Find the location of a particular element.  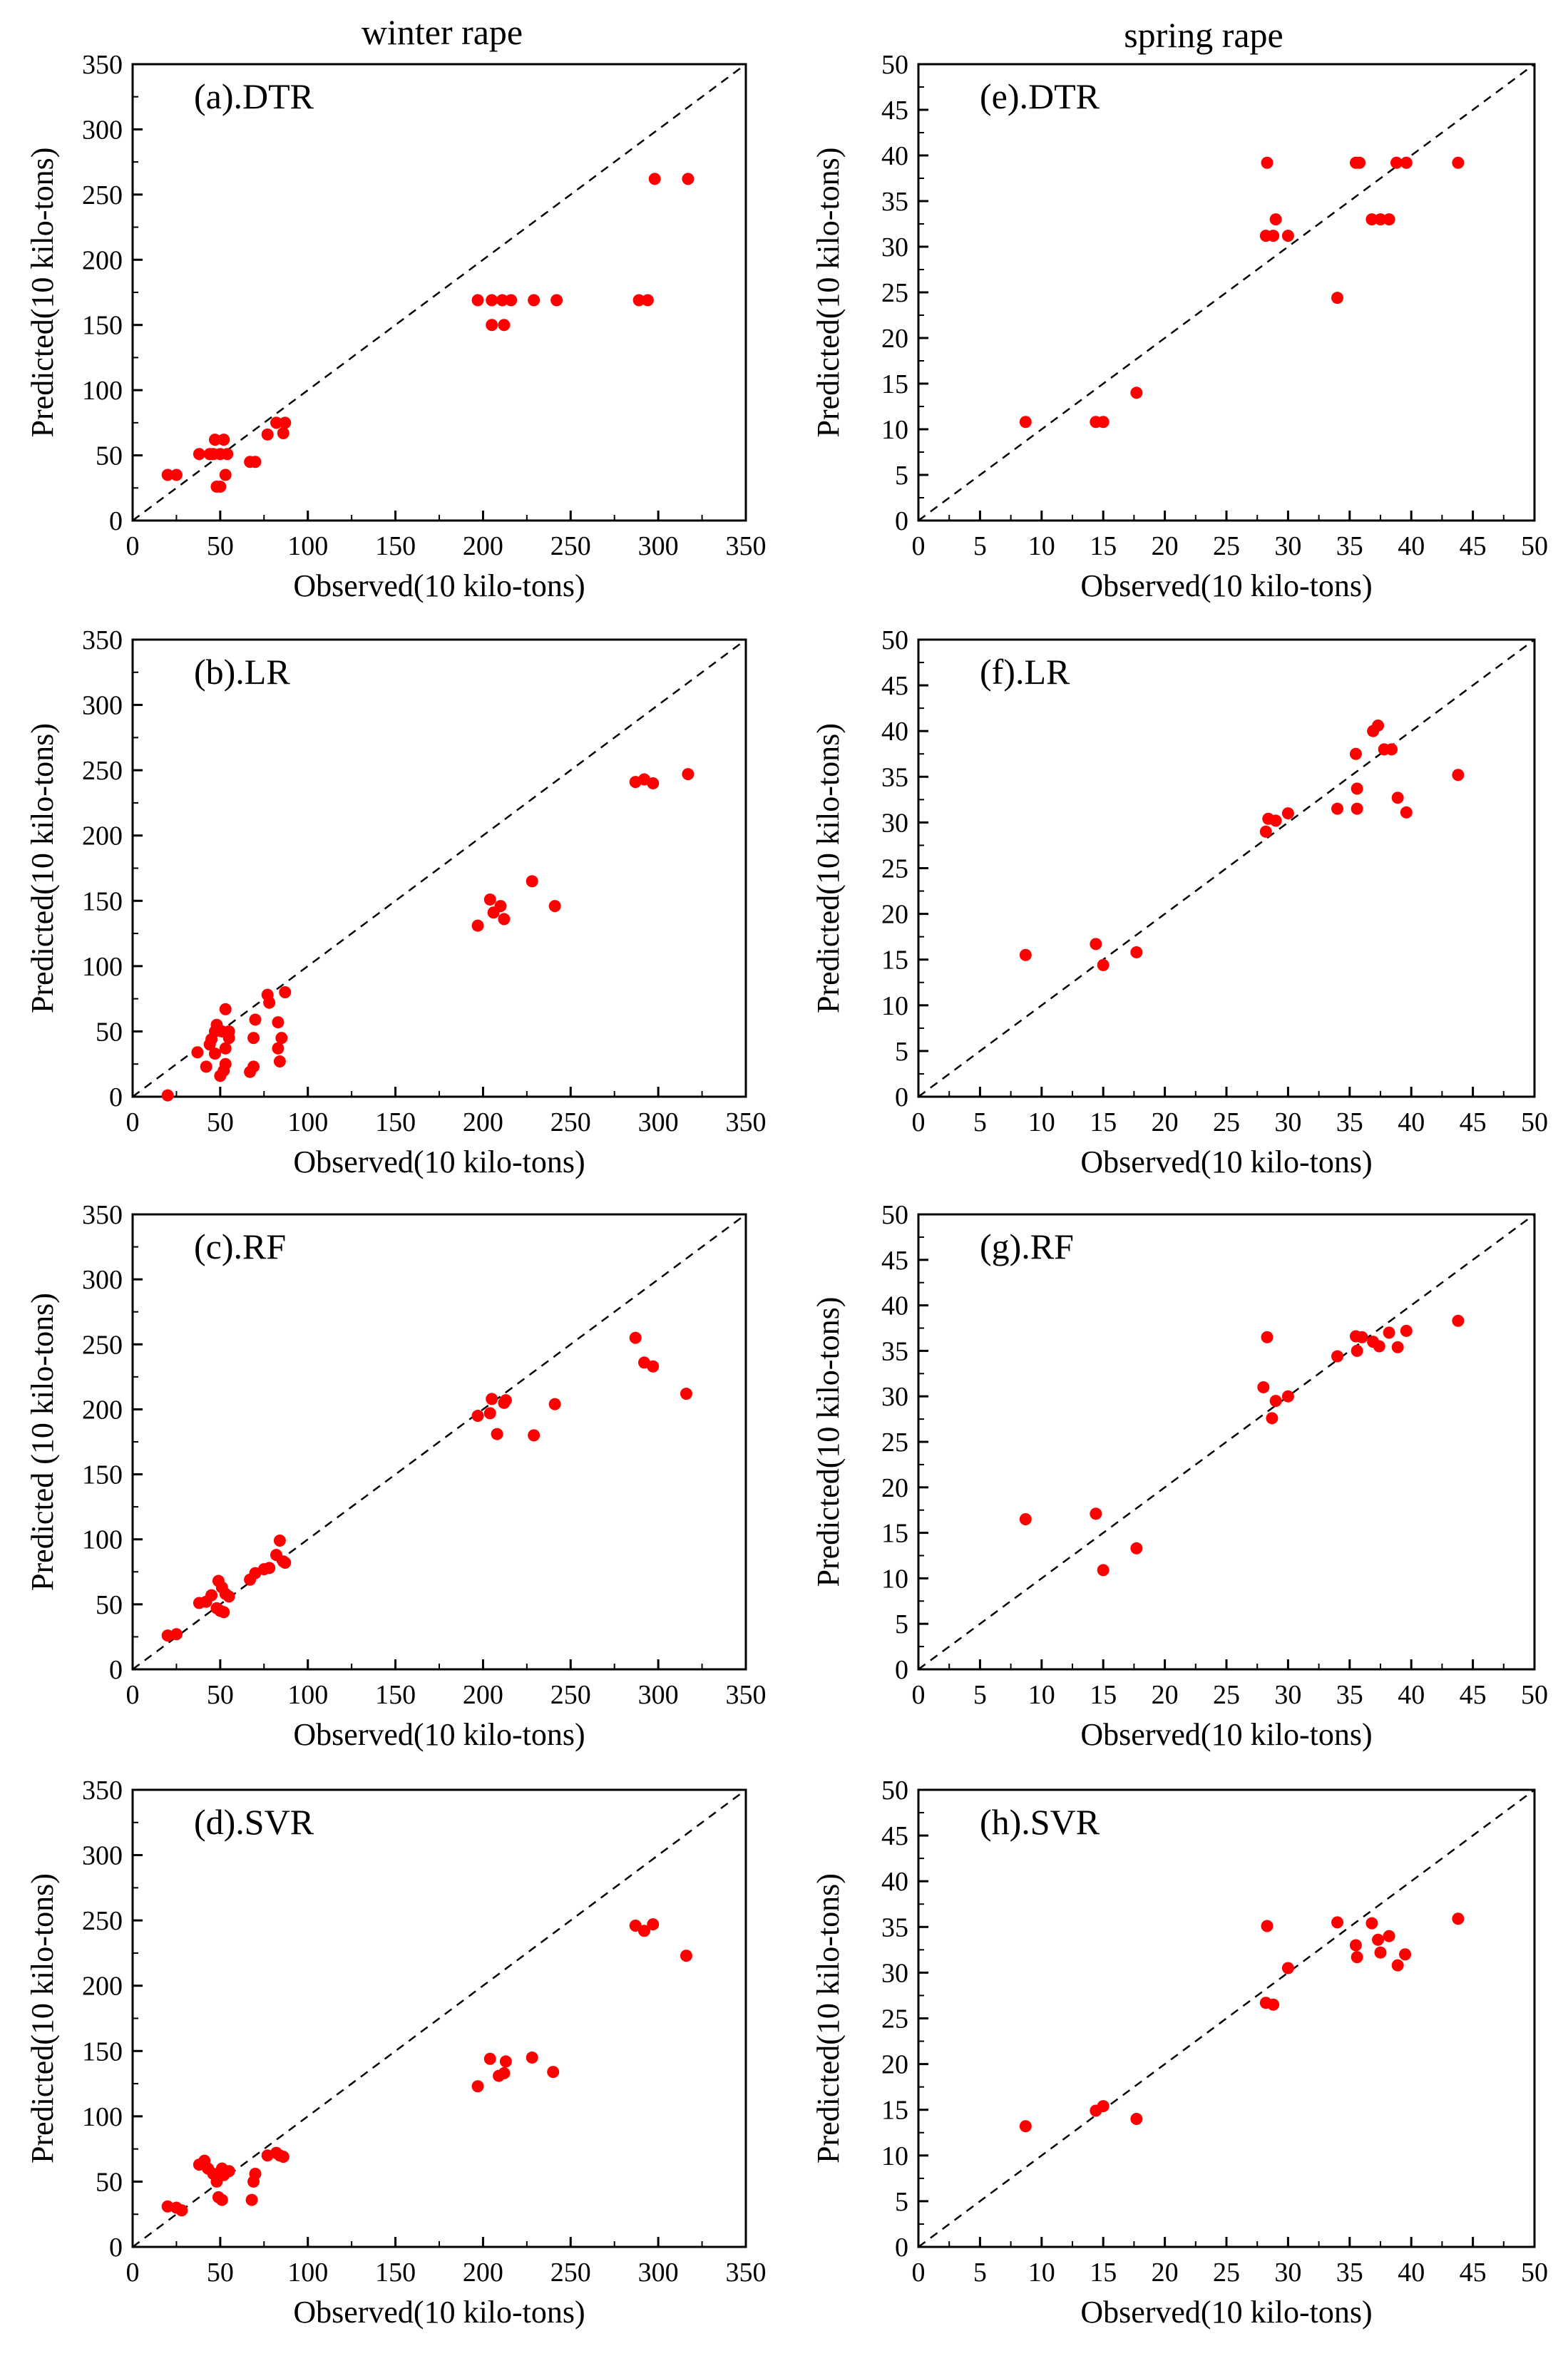

chart-8-ytick-label: 10 is located at coordinates (894, 2156).